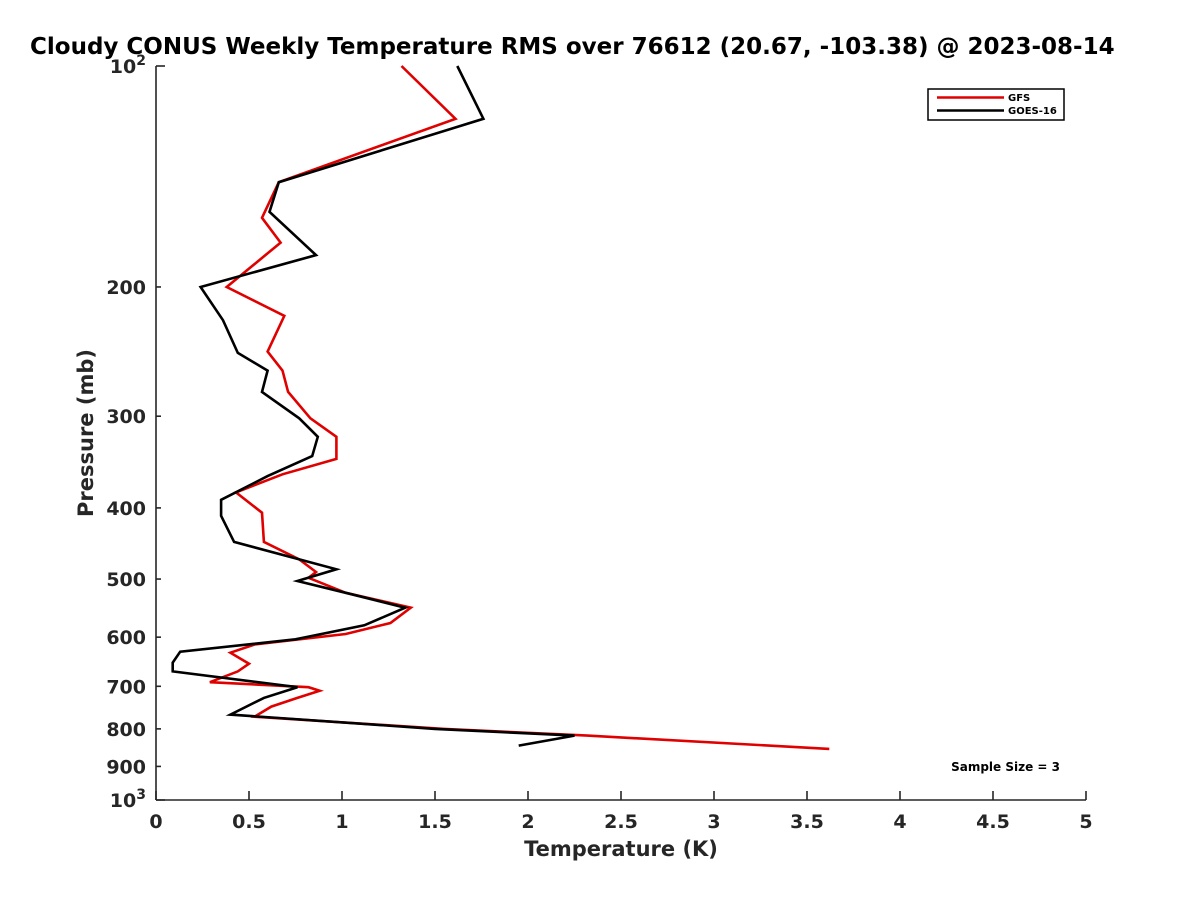 The image size is (1200, 900). I want to click on y-tick-label: 900, so click(126, 767).